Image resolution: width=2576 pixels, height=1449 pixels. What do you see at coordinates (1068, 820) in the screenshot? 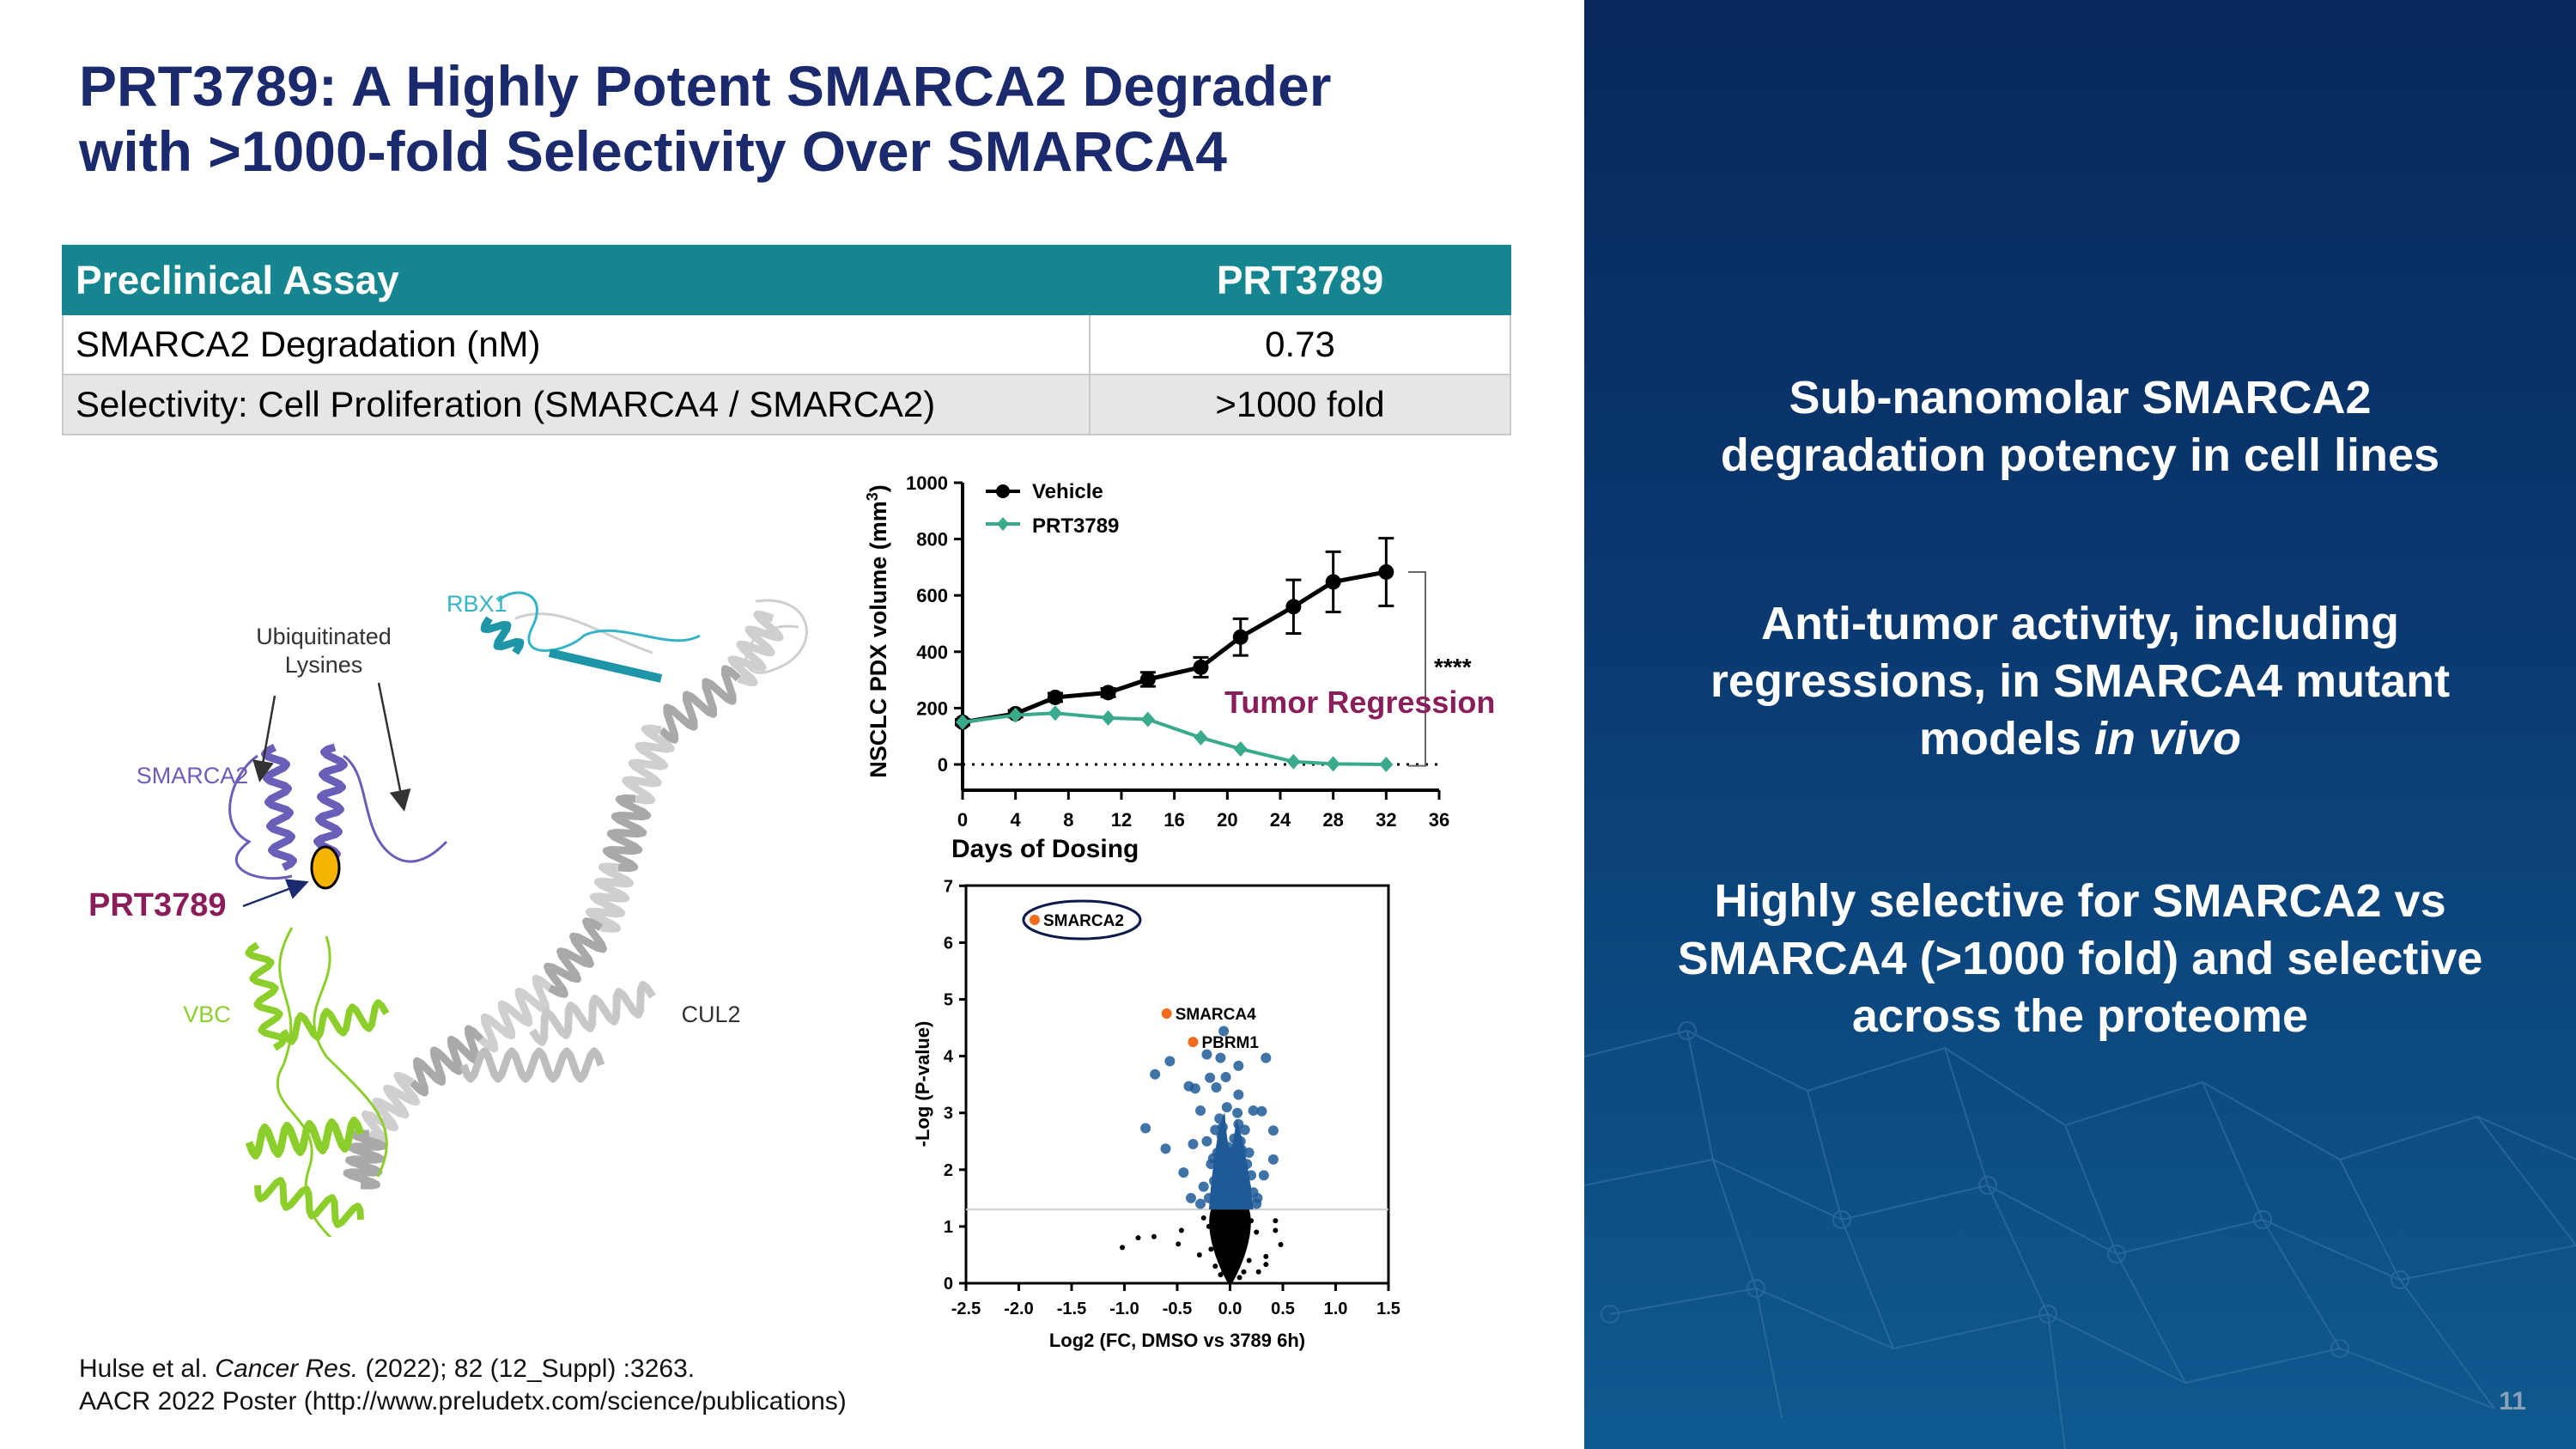
I see `x-tick-label: 8` at bounding box center [1068, 820].